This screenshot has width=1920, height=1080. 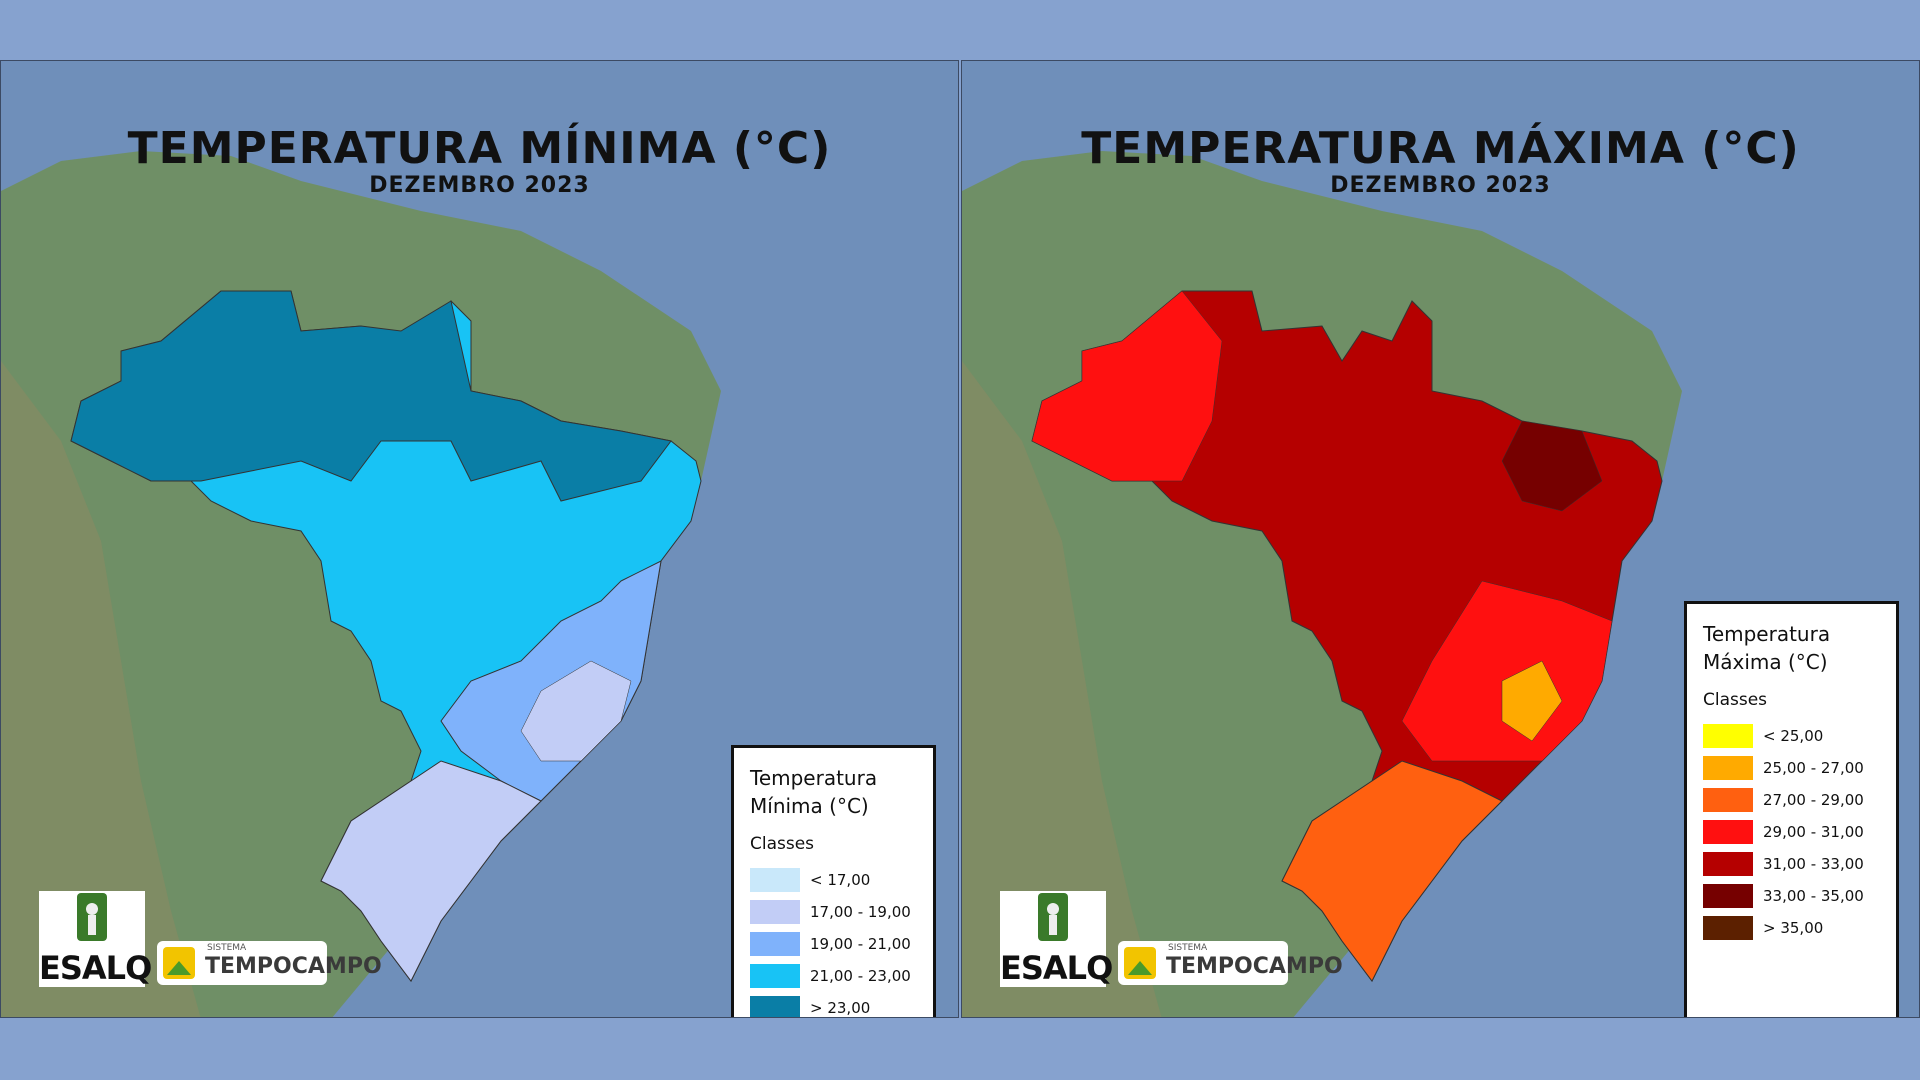 I want to click on legend-item-label: > 35,00, so click(x=1793, y=928).